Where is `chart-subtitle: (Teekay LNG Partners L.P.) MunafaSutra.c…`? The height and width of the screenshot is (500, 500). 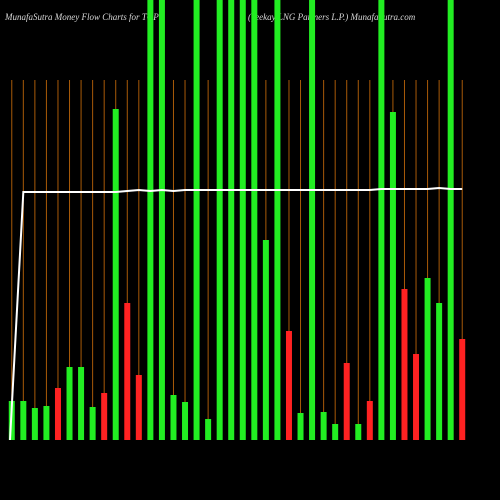
chart-subtitle: (Teekay LNG Partners L.P.) MunafaSutra.c… is located at coordinates (332, 17).